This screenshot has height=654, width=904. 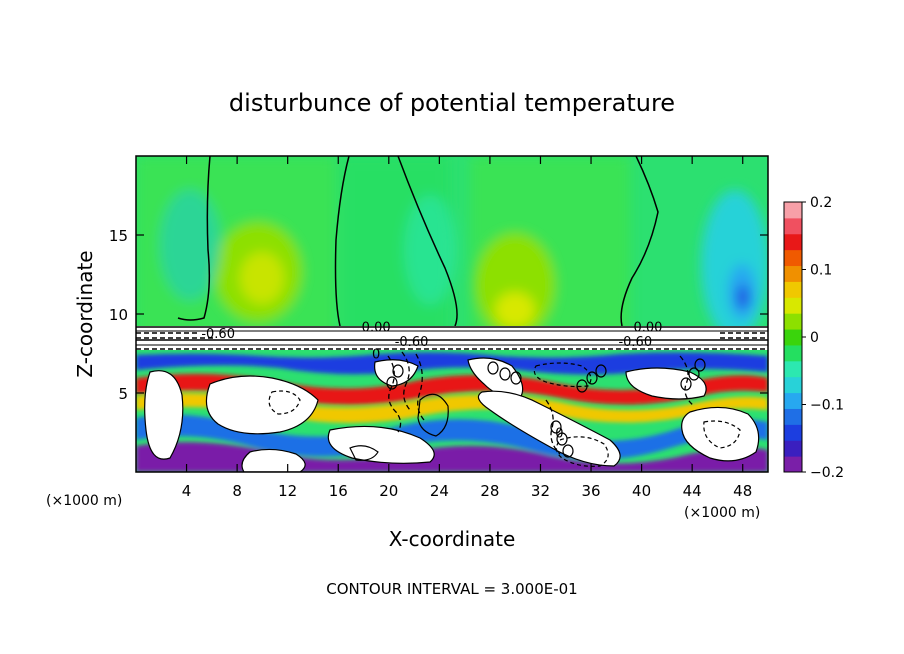 I want to click on x-axis-label: X-coordinate, so click(x=452, y=539).